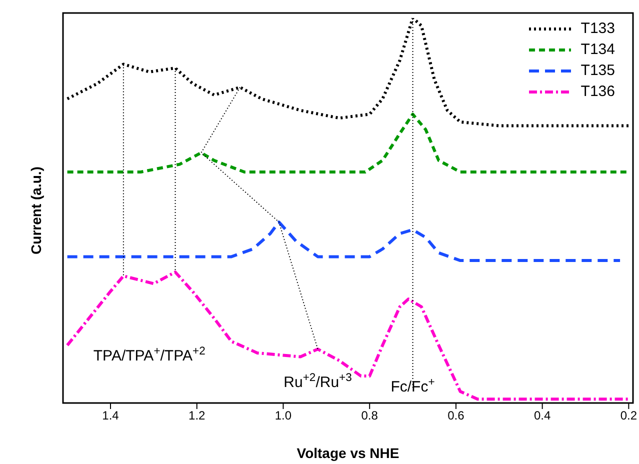  I want to click on x-tick-label: 0.4, so click(542, 415).